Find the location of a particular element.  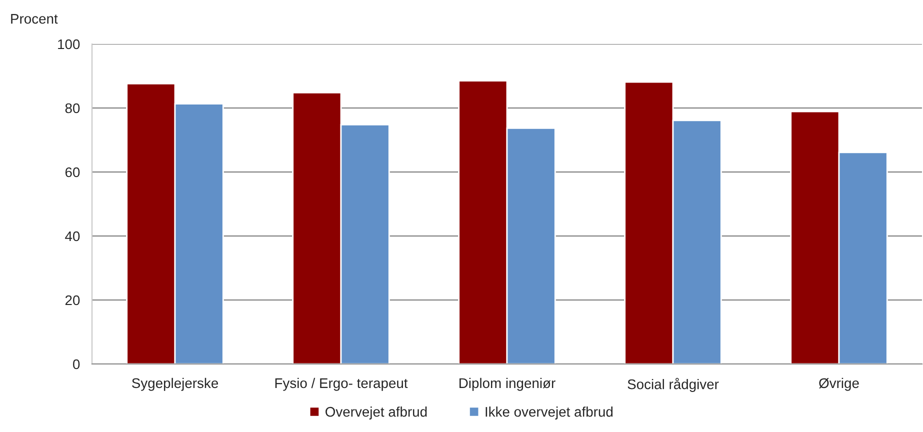

legend-label: Overvejet afbrud is located at coordinates (376, 413).